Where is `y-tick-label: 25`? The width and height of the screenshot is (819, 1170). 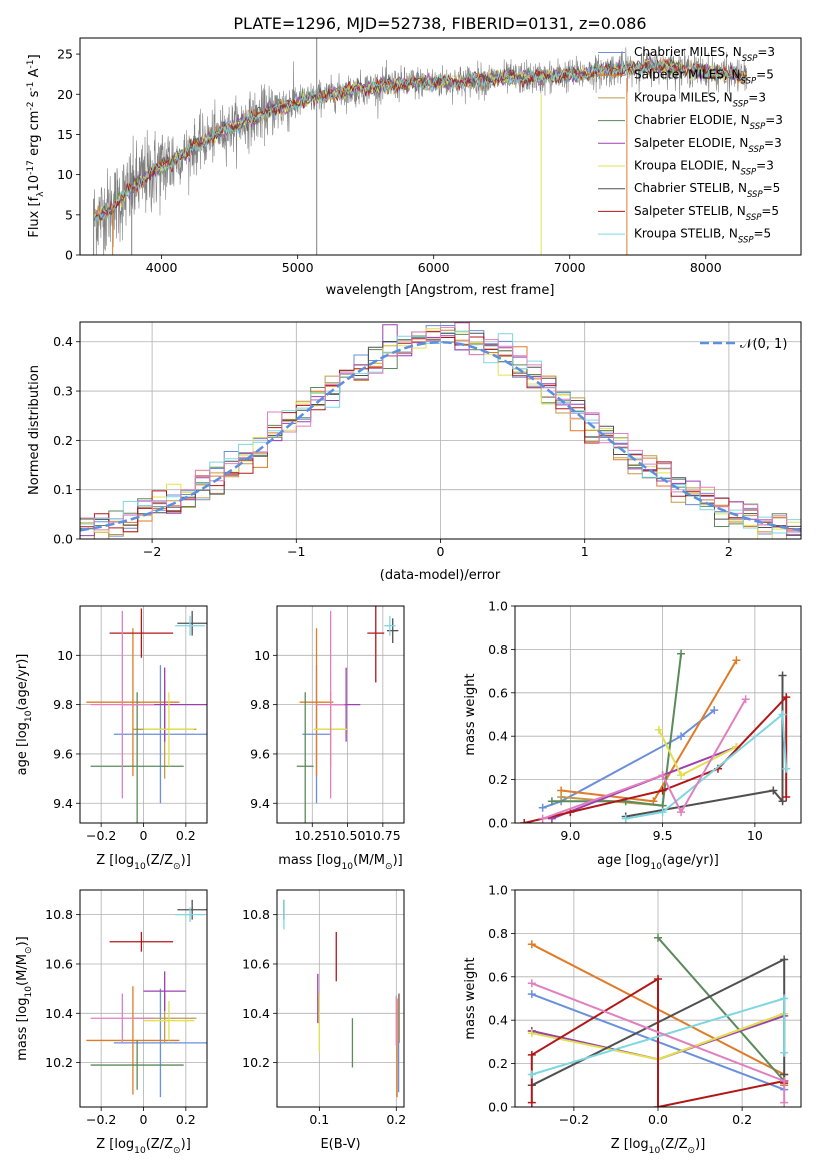
y-tick-label: 25 is located at coordinates (65, 54).